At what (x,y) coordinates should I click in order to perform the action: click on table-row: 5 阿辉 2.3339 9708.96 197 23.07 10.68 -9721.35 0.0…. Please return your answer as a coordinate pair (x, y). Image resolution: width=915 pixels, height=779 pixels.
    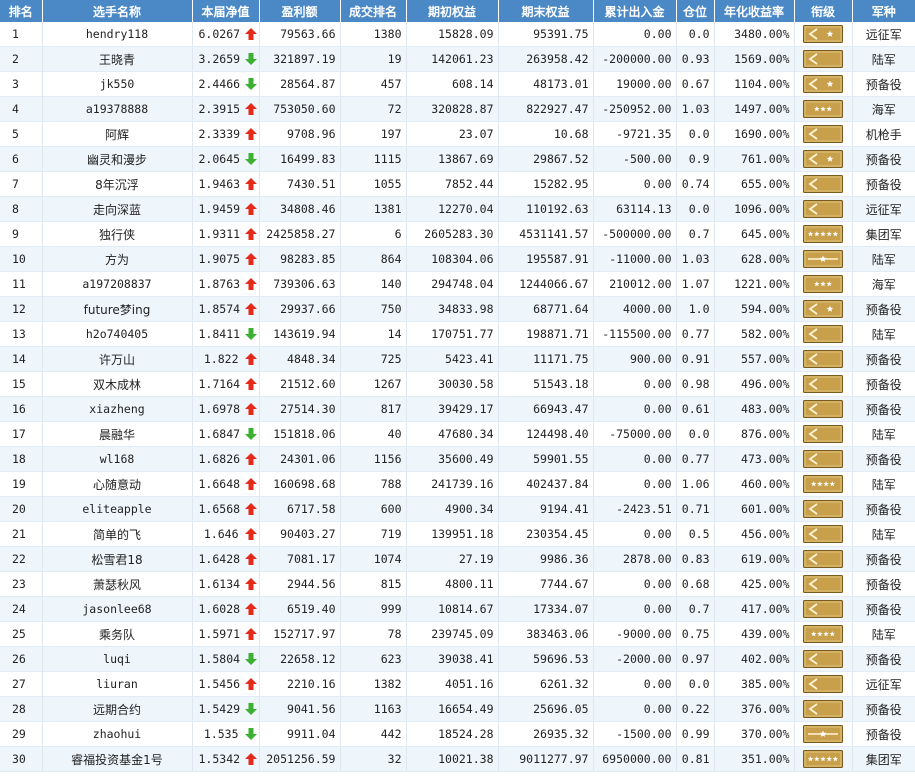
    Looking at the image, I should click on (457, 134).